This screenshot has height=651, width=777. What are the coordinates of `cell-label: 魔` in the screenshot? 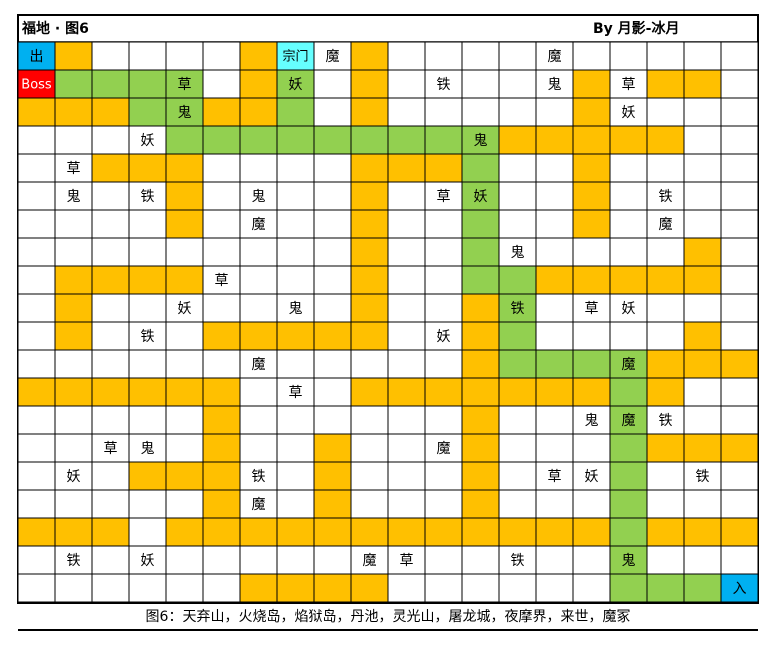 It's located at (259, 225).